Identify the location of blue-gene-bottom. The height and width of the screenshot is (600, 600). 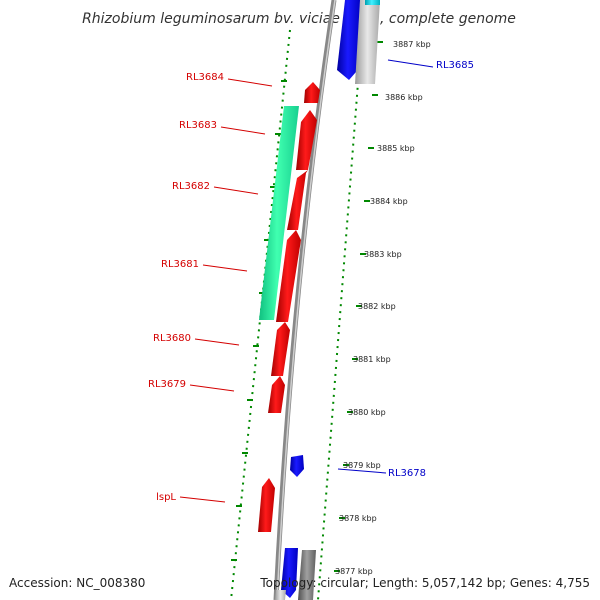
(289, 573).